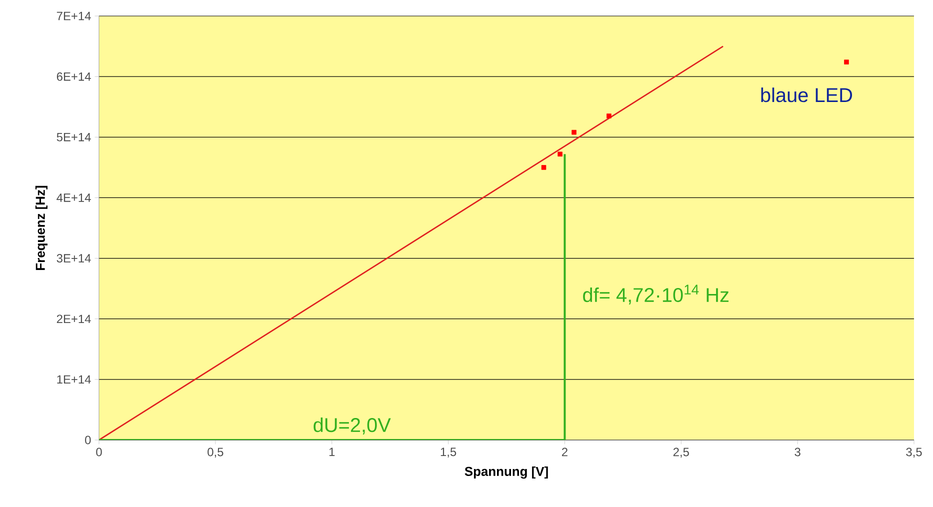 The height and width of the screenshot is (507, 933). I want to click on y-tick-label: 3E+14, so click(73, 258).